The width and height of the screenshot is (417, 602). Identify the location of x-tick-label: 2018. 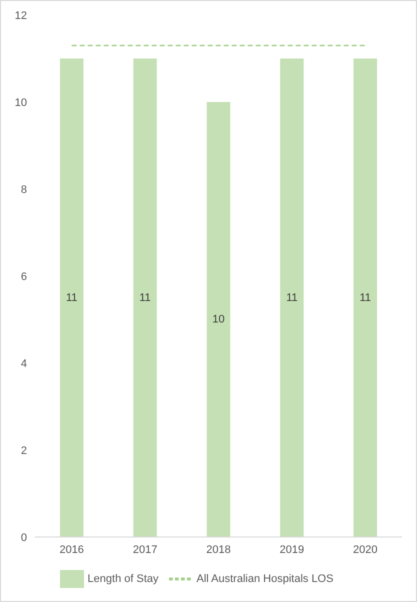
(218, 550).